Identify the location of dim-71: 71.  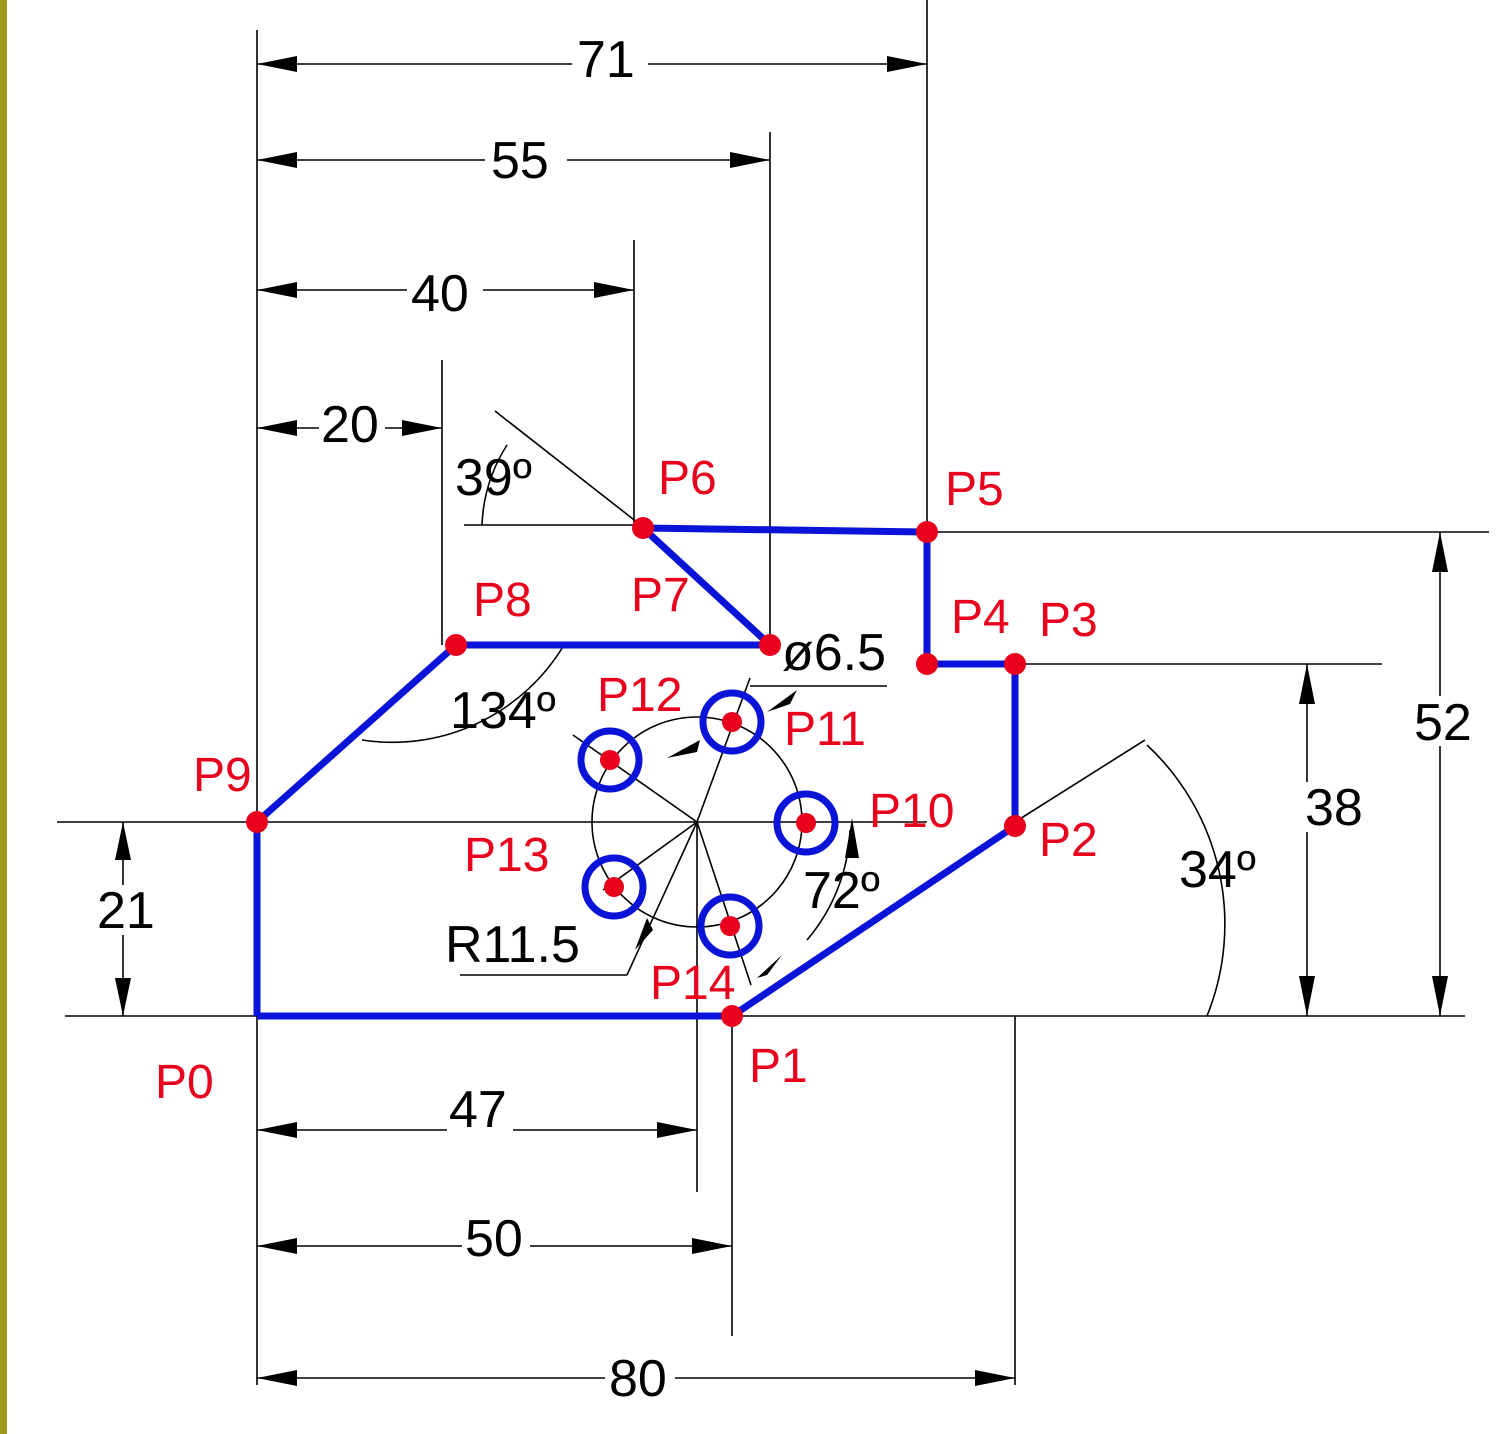
(606, 60).